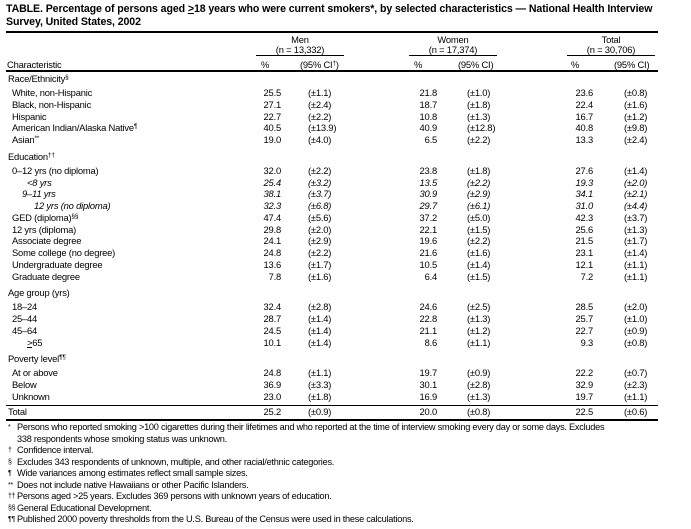  What do you see at coordinates (272, 229) in the screenshot?
I see `men-percent: 29.8` at bounding box center [272, 229].